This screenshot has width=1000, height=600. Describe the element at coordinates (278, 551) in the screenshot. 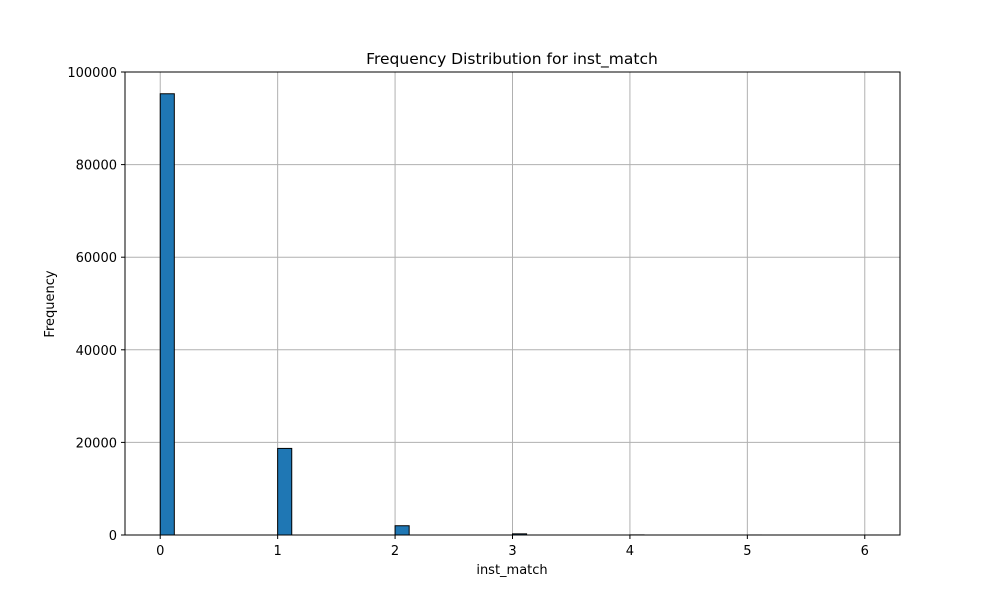

I see `x-tick-label-1: 1` at that location.